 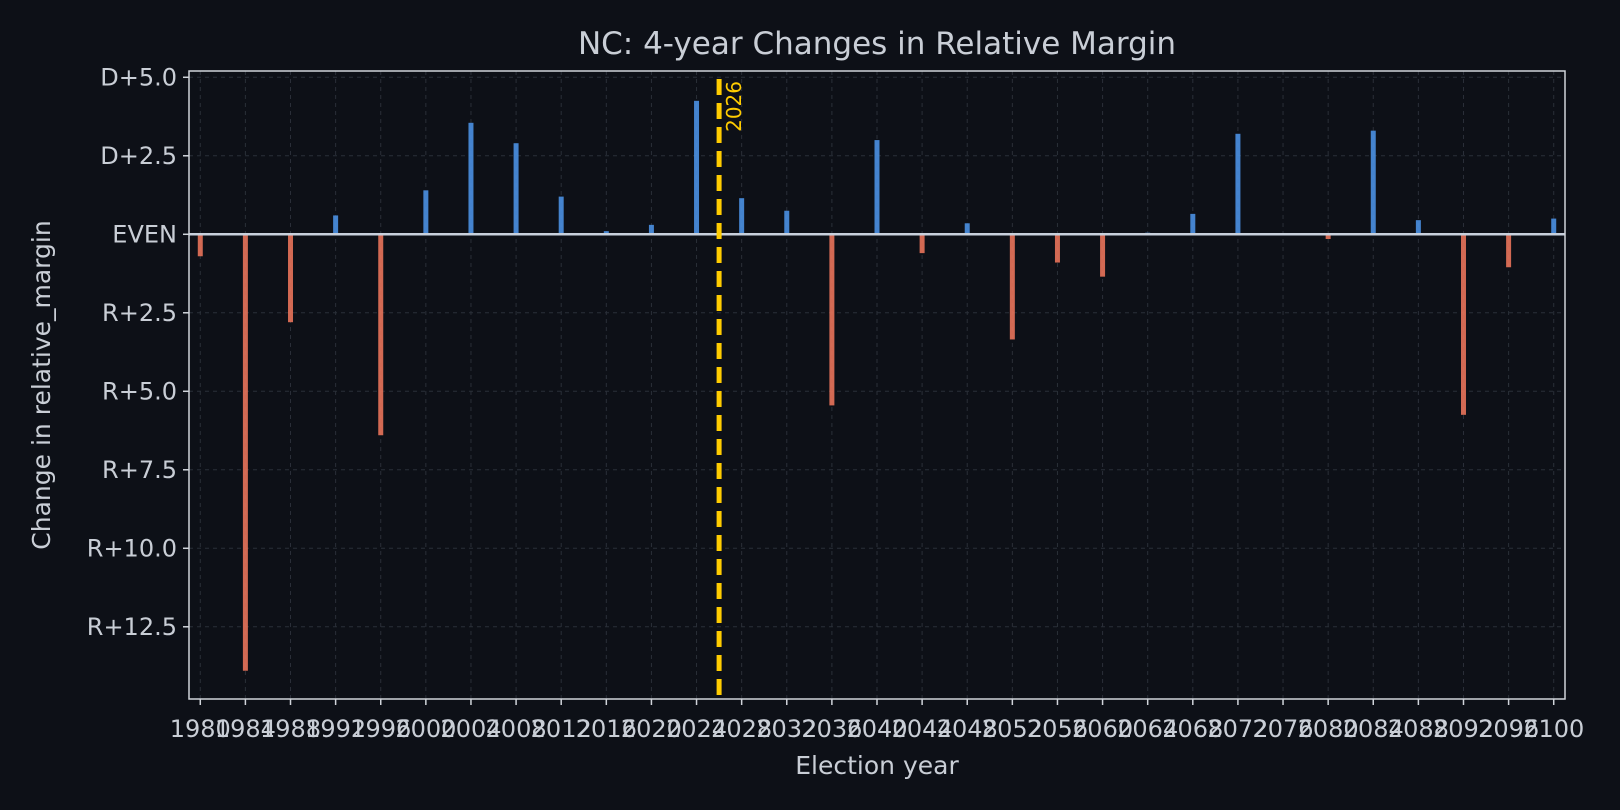 I want to click on y-tick-label: D+5.0, so click(x=138, y=77).